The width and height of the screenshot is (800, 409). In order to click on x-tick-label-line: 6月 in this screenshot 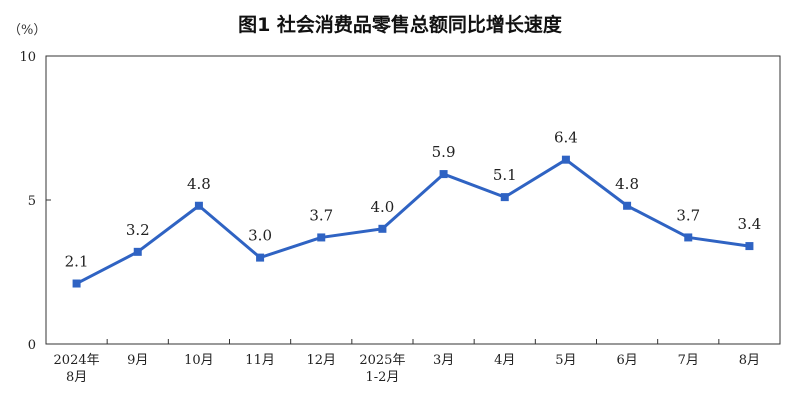, I will do `click(626, 360)`.